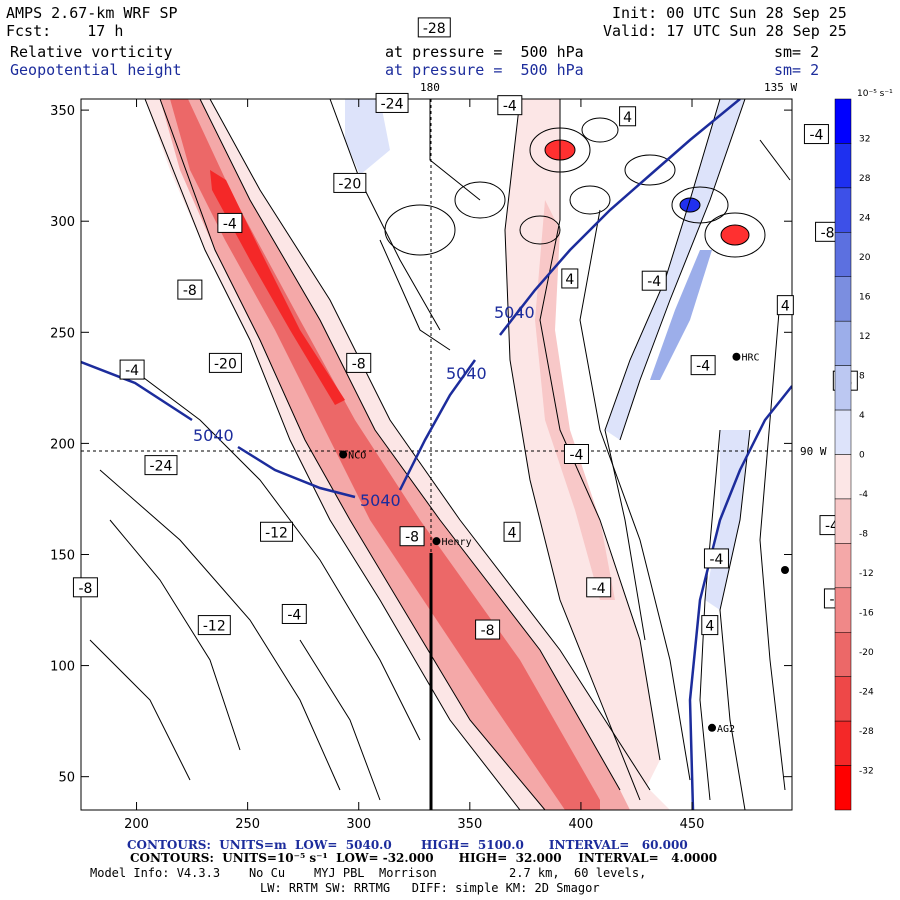 The height and width of the screenshot is (900, 900). Describe the element at coordinates (484, 52) in the screenshot. I see `field1-pressure: at pressure = 500 hPa` at that location.